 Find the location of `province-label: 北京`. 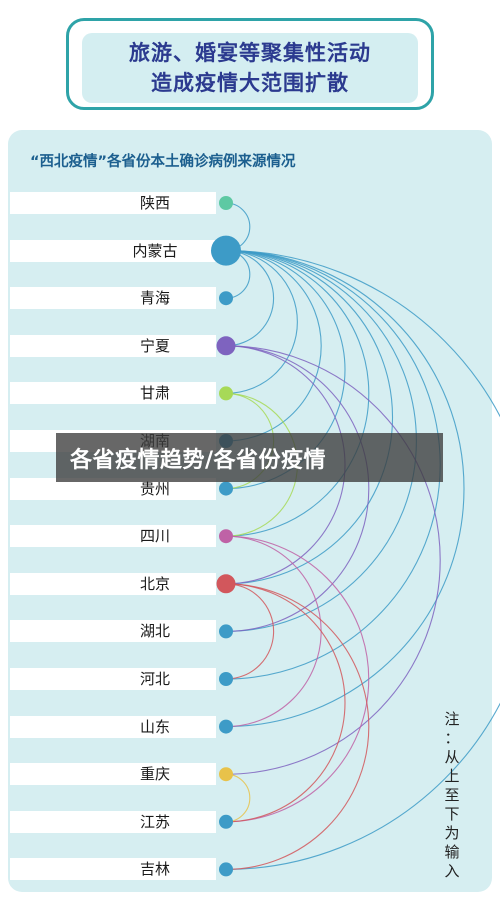

province-label: 北京 is located at coordinates (154, 583).